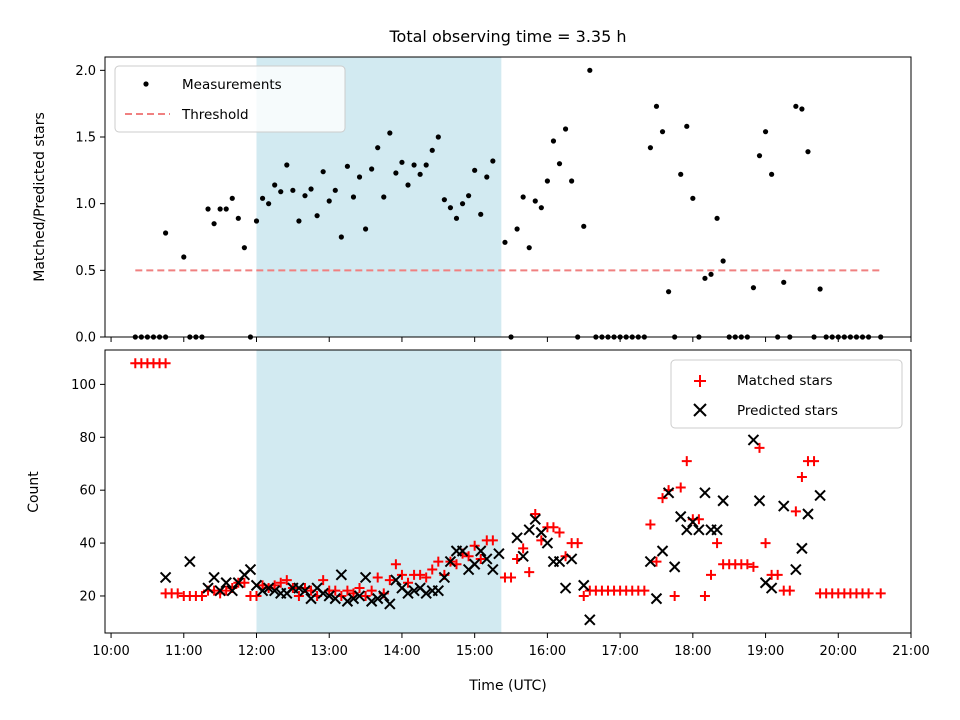 The image size is (960, 720). I want to click on legend-label-matched: Matched stars, so click(785, 381).